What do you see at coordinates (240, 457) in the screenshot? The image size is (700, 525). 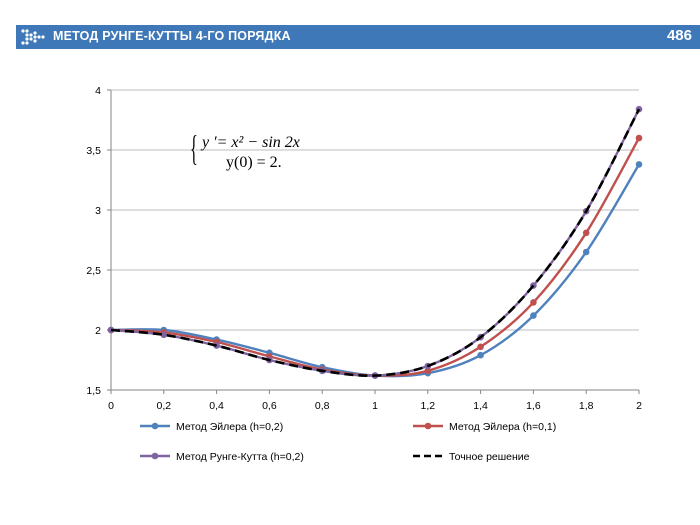 I see `legend-label: Метод Рунге-Кутта (h=0,2)` at bounding box center [240, 457].